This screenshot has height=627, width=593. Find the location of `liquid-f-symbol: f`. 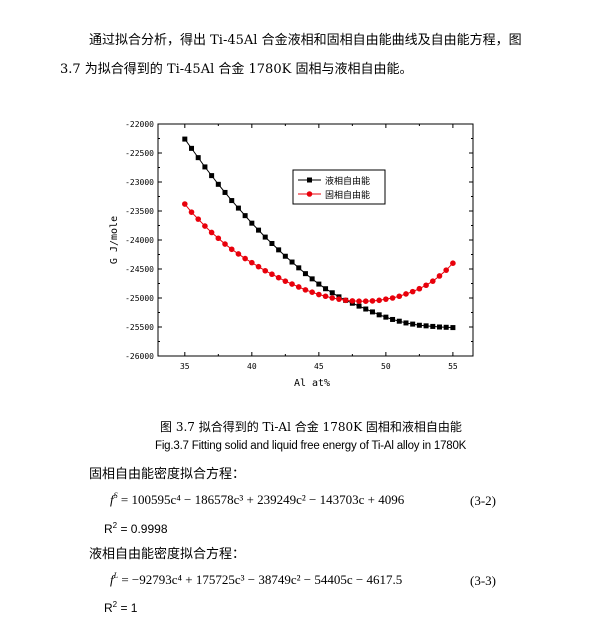

liquid-f-symbol: f is located at coordinates (112, 579).